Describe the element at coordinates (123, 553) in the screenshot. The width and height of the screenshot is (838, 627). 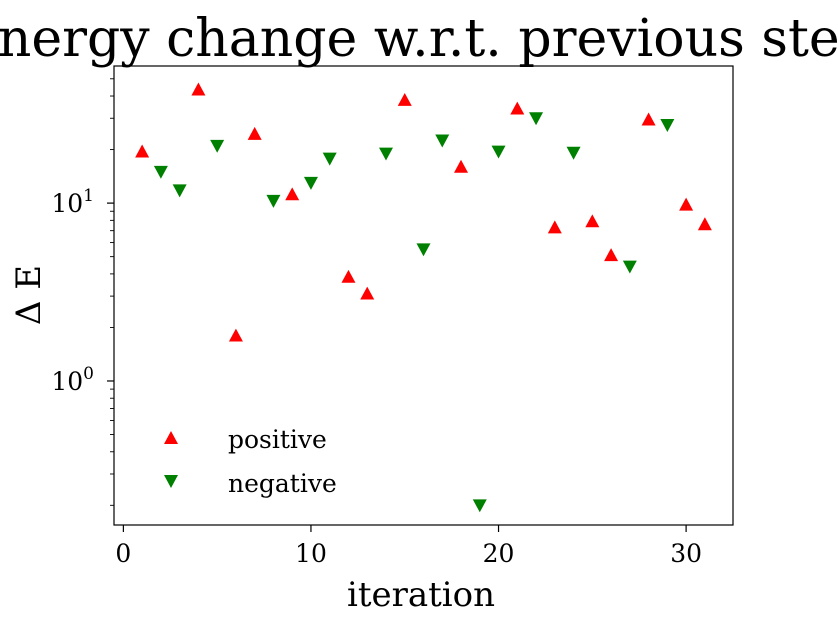
I see `x-tick-label: 0` at that location.